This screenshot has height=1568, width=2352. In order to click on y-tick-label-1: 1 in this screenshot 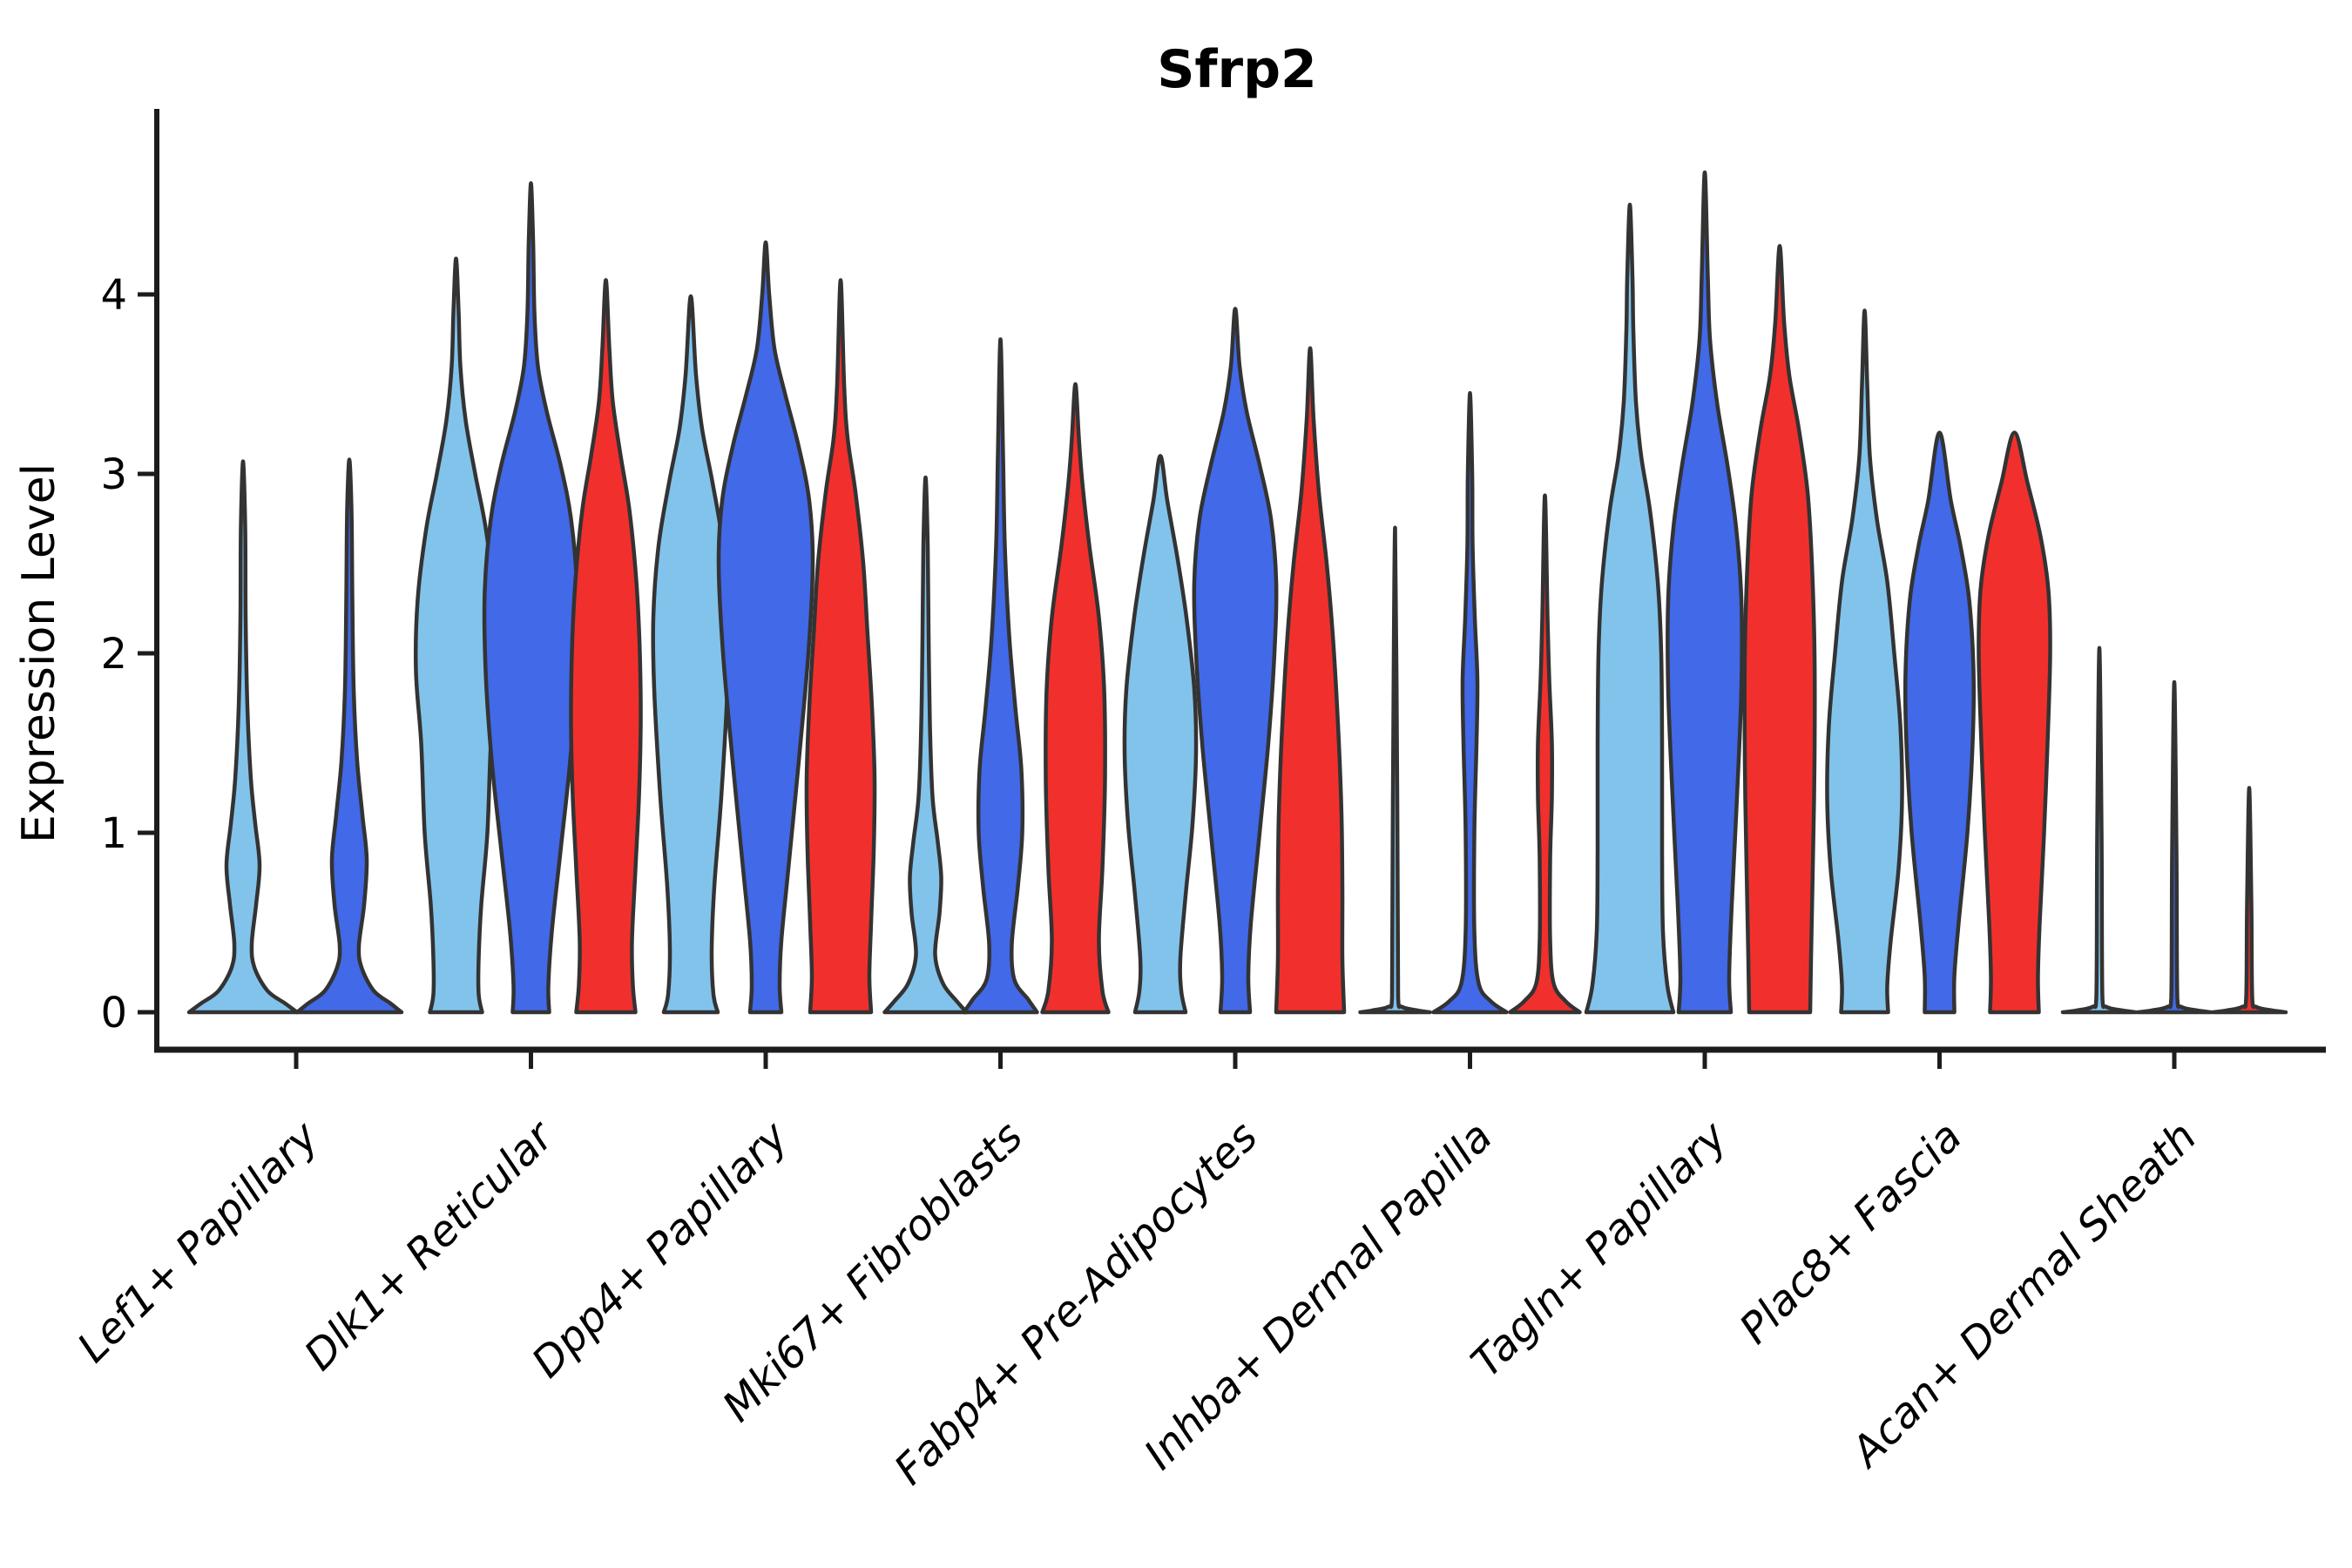, I will do `click(114, 834)`.